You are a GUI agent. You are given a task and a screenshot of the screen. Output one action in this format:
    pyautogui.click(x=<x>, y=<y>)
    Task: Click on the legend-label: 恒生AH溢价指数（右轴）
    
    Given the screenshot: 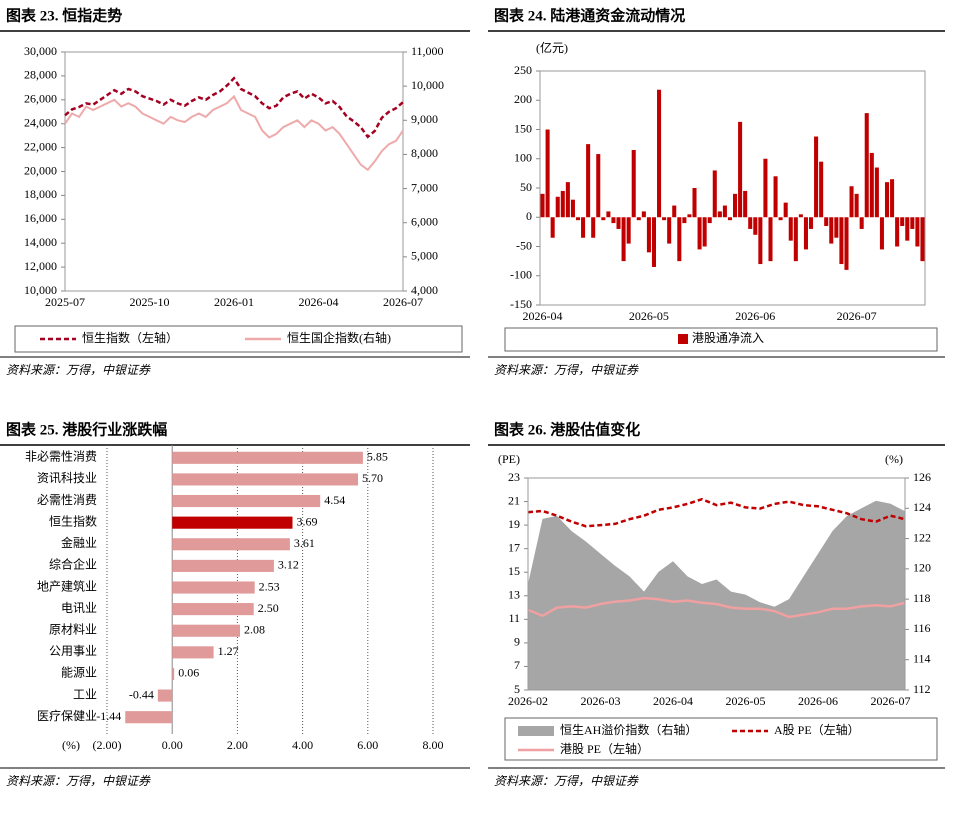 What is the action you would take?
    pyautogui.click(x=628, y=729)
    